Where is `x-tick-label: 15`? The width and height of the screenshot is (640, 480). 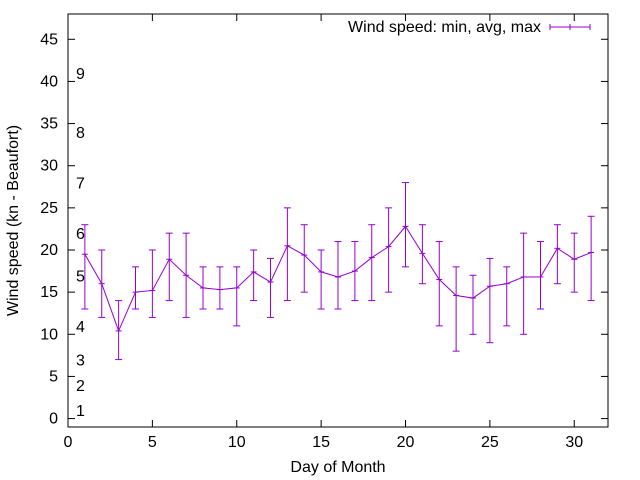 x-tick-label: 15 is located at coordinates (321, 442).